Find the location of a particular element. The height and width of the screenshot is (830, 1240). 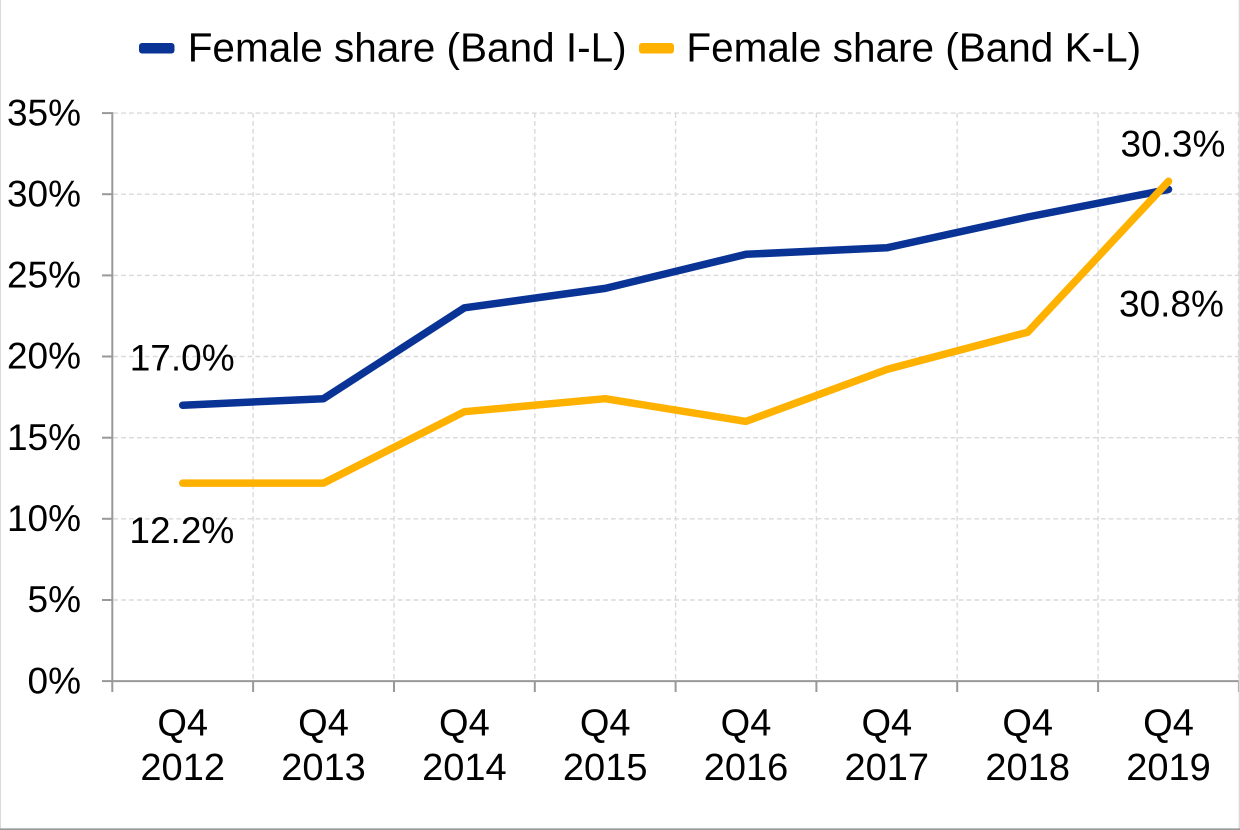

svg-text: 17.0% is located at coordinates (182, 358).